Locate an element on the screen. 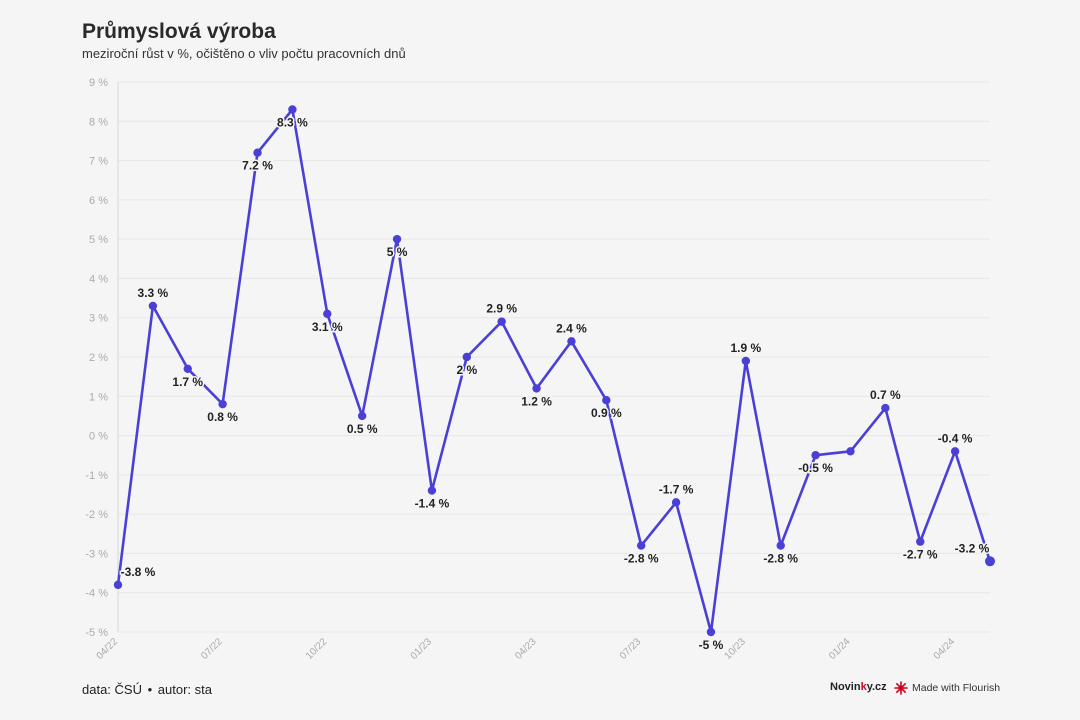 The height and width of the screenshot is (720, 1080). x-tick-label: 07/23 is located at coordinates (631, 649).